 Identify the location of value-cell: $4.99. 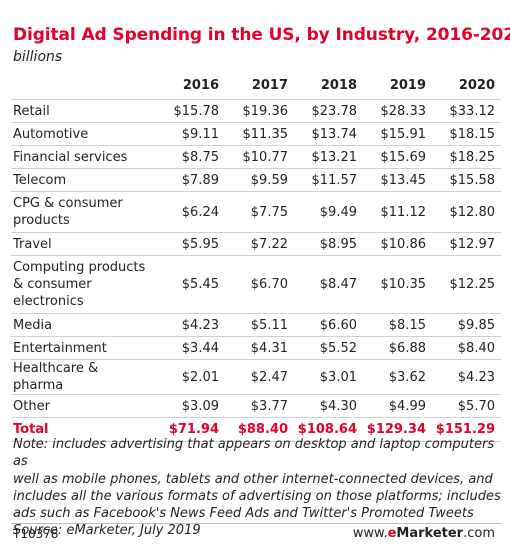
(397, 406).